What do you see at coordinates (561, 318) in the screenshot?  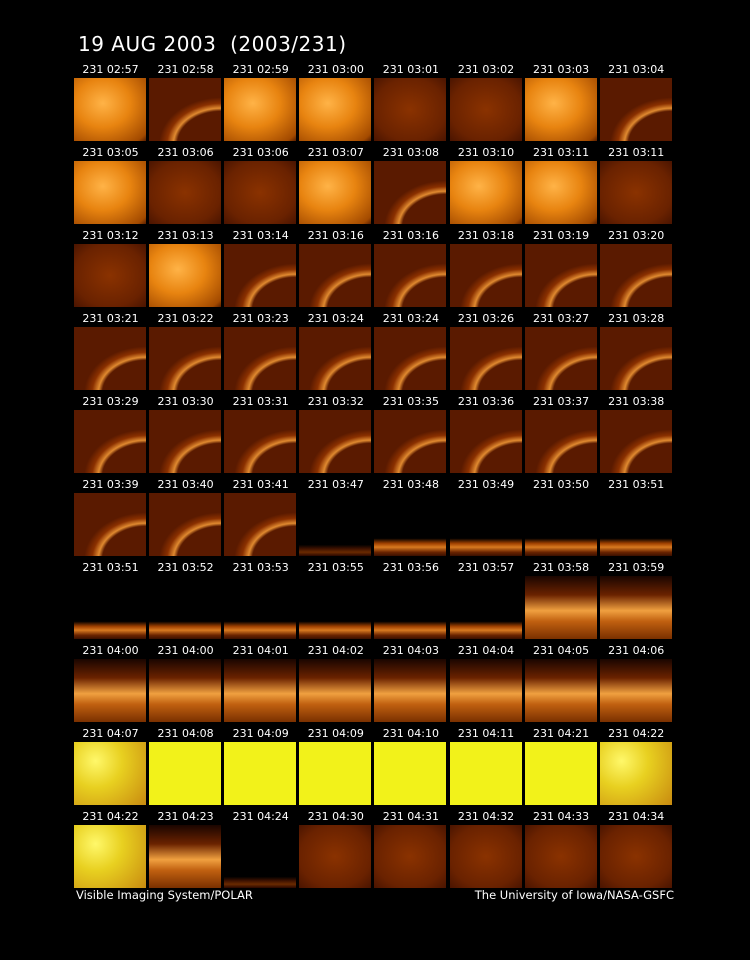 I see `frame-label: 231 03:27` at bounding box center [561, 318].